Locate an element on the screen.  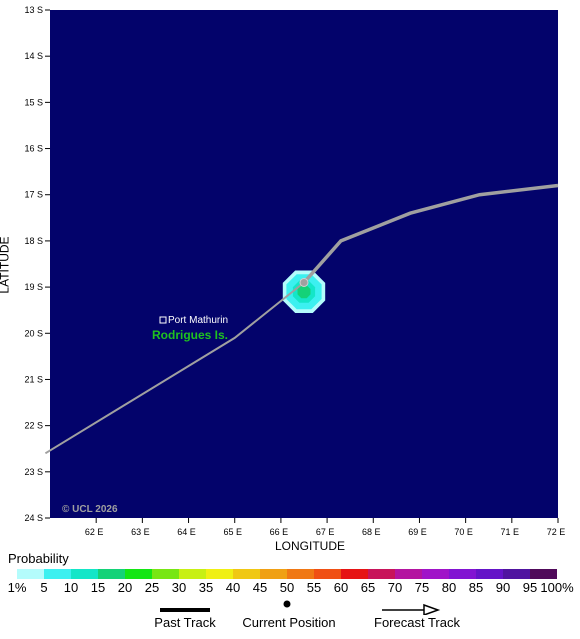
lon-tick-label: 64 E is located at coordinates (186, 532).